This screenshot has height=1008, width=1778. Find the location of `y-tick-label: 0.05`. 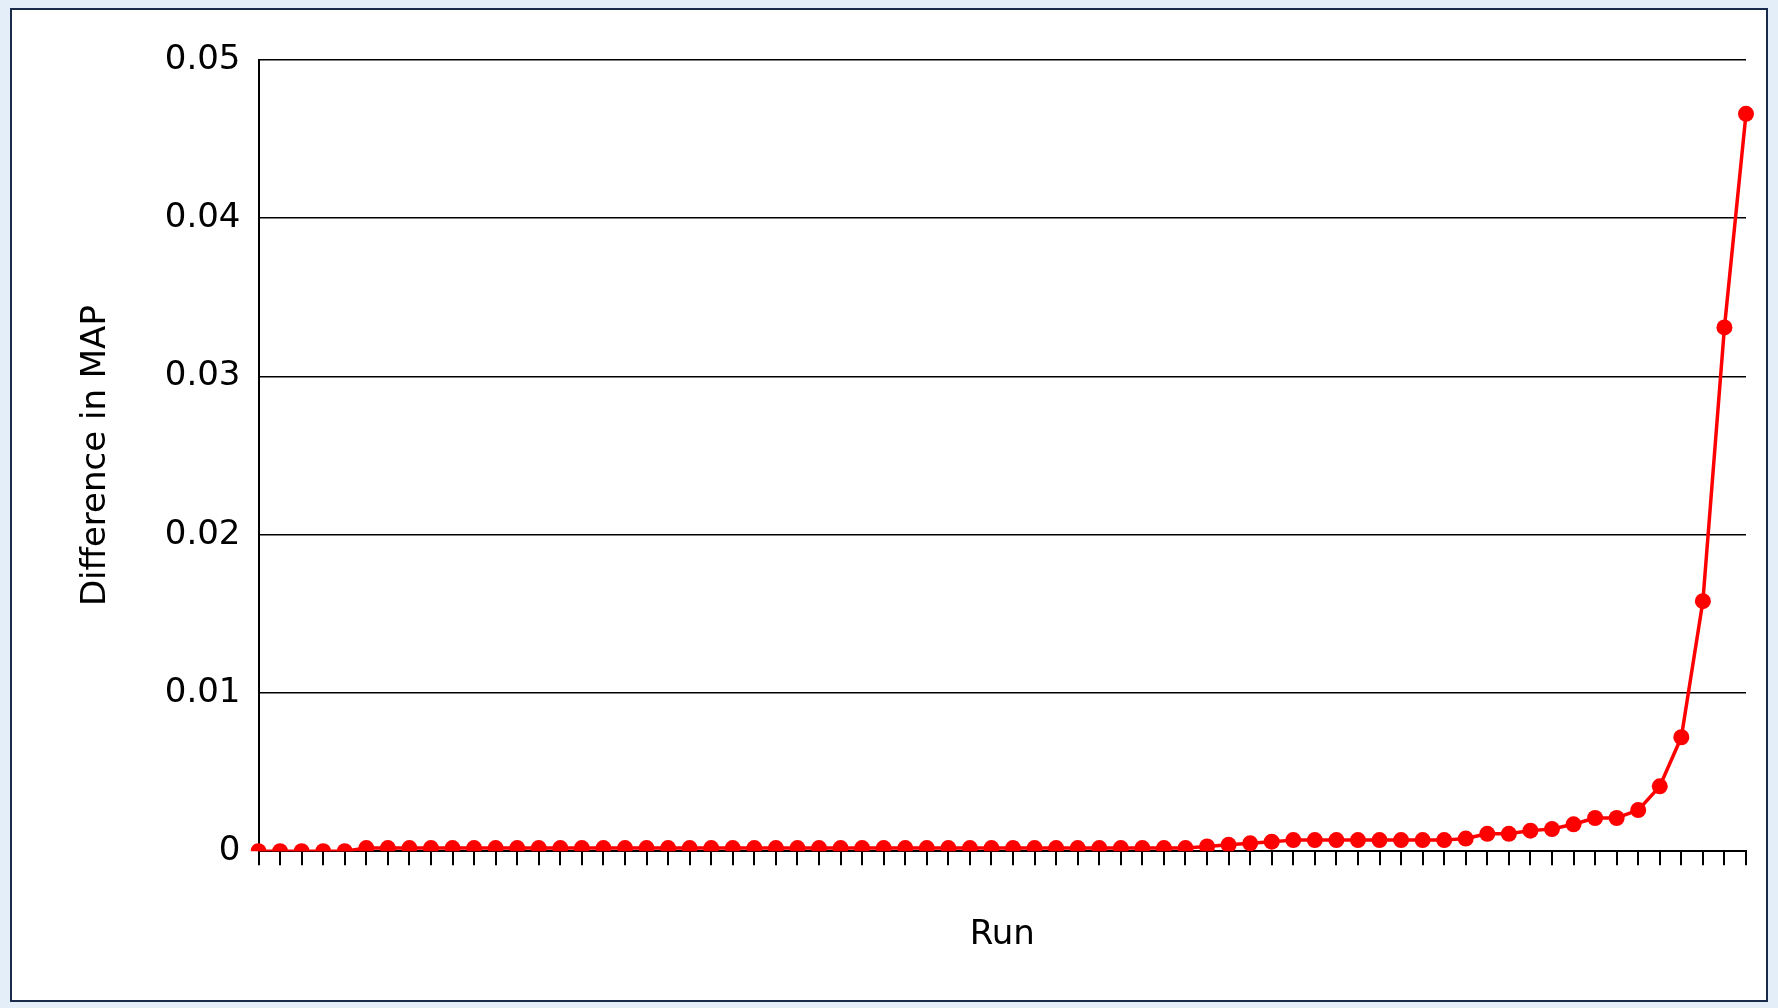

y-tick-label: 0.05 is located at coordinates (202, 56).